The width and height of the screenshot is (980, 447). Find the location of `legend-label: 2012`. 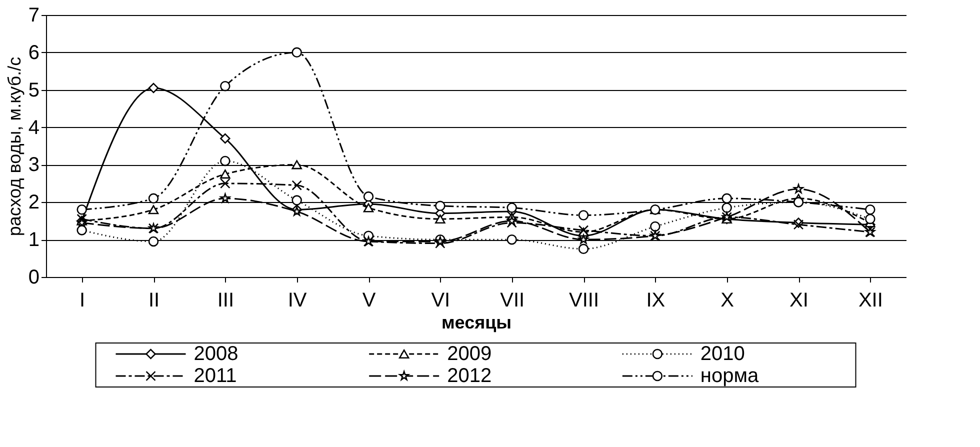

legend-label: 2012 is located at coordinates (469, 376).